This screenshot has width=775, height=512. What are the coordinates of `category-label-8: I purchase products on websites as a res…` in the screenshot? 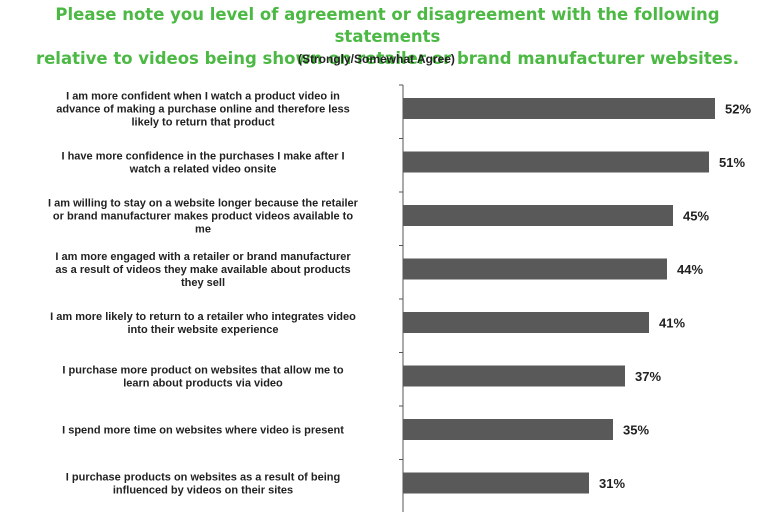 It's located at (203, 484).